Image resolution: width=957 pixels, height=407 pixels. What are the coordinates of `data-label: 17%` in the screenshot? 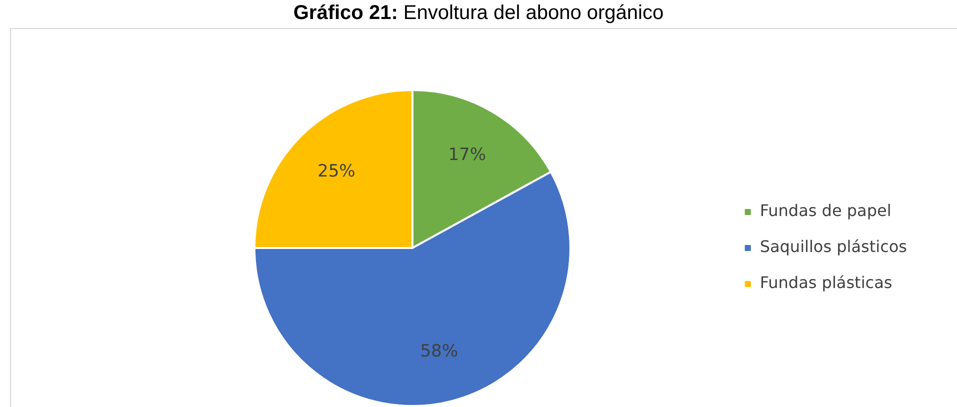 It's located at (467, 154).